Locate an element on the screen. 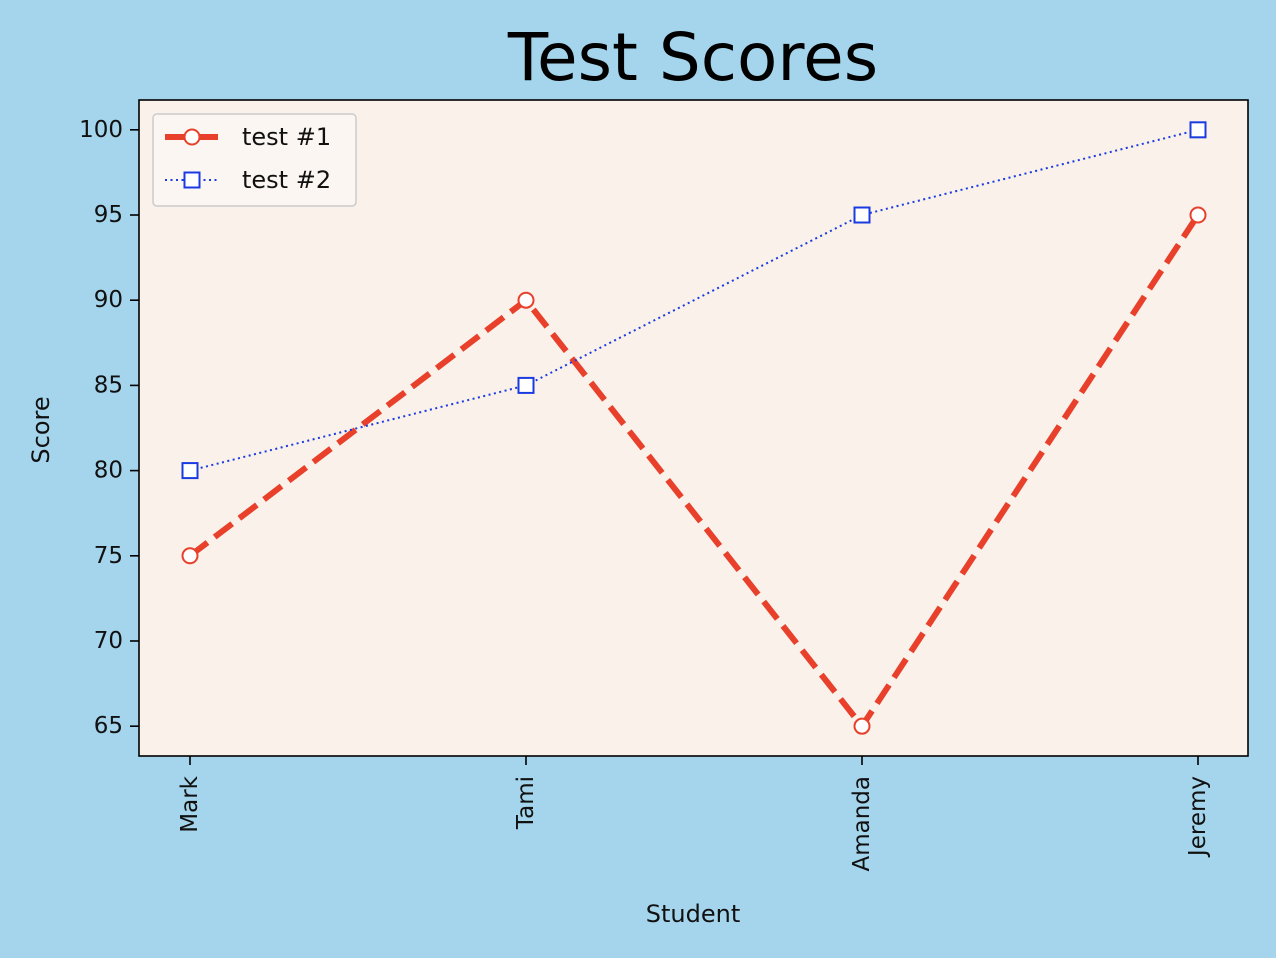 This screenshot has height=958, width=1276. y-tick-label-95: 95 is located at coordinates (108, 215).